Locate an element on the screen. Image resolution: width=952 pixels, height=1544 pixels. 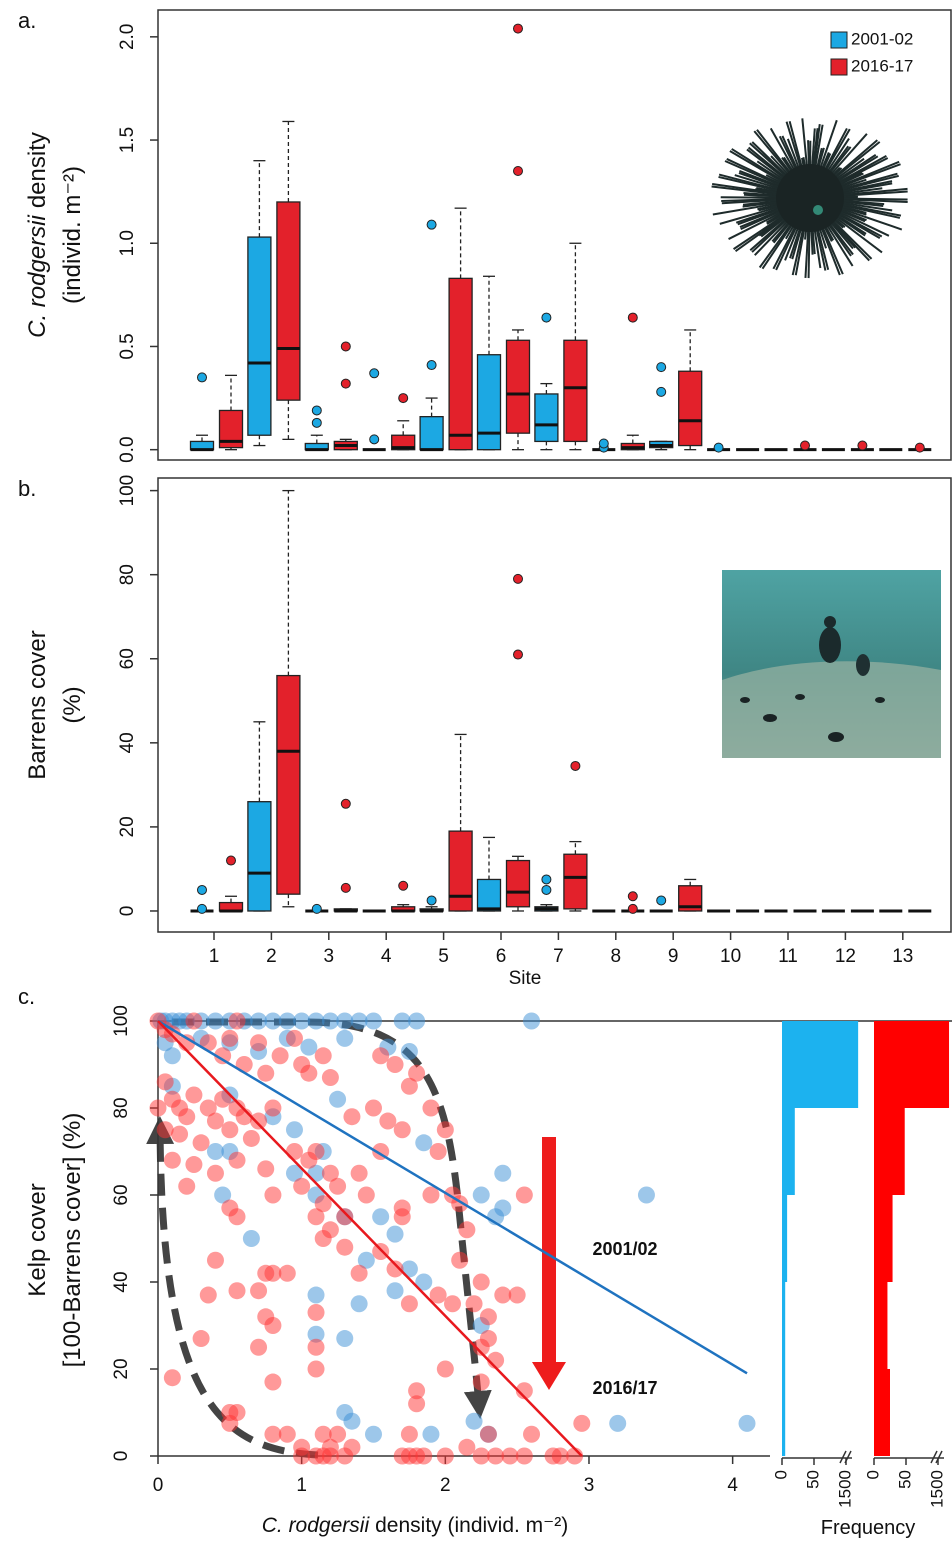
x-tick-label: 11 is located at coordinates (788, 956).